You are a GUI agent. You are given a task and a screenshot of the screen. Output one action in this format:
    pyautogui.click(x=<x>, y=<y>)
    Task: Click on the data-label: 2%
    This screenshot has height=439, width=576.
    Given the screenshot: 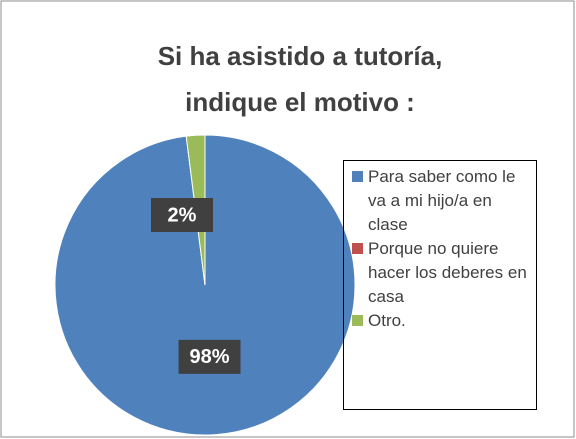 What is the action you would take?
    pyautogui.click(x=182, y=215)
    